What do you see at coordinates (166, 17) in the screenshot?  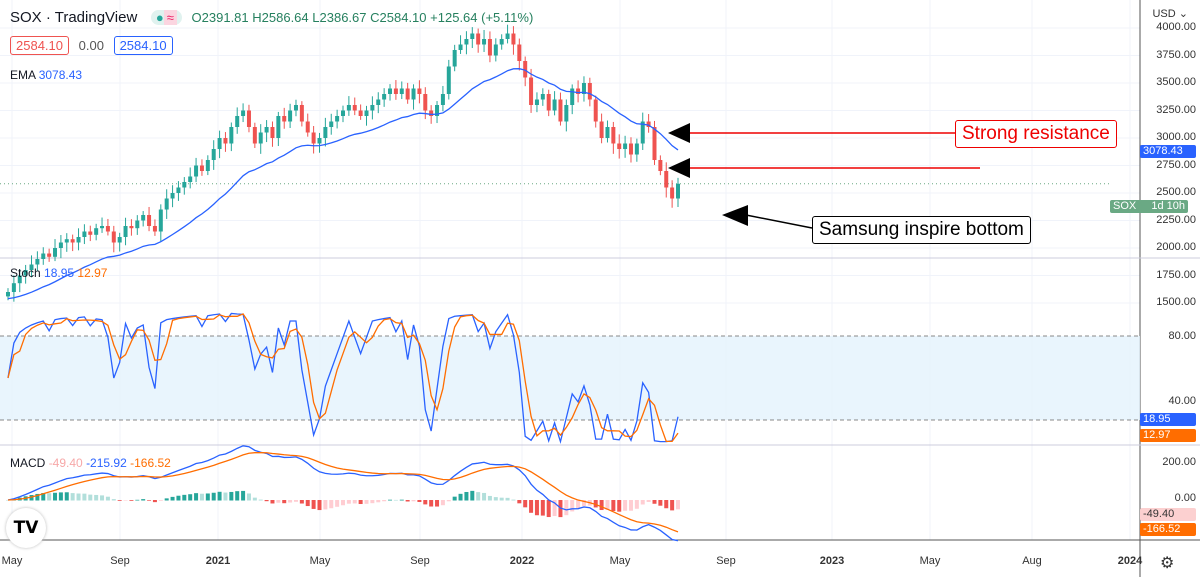 I see `market-open-icon: ● ≈` at bounding box center [166, 17].